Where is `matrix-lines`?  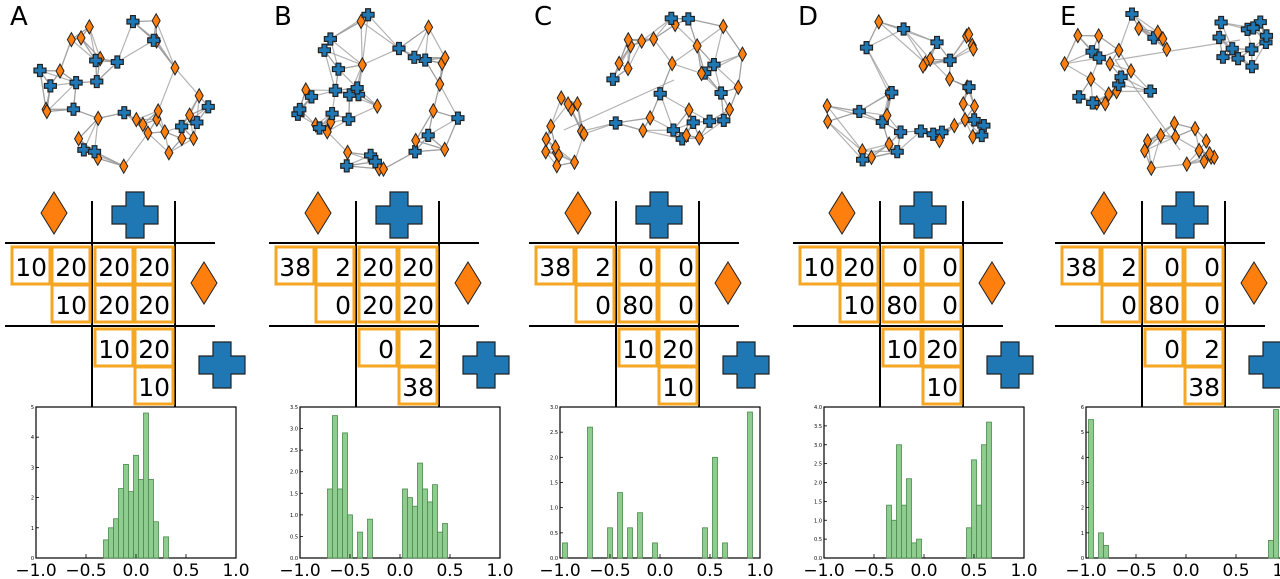
matrix-lines is located at coordinates (110, 306).